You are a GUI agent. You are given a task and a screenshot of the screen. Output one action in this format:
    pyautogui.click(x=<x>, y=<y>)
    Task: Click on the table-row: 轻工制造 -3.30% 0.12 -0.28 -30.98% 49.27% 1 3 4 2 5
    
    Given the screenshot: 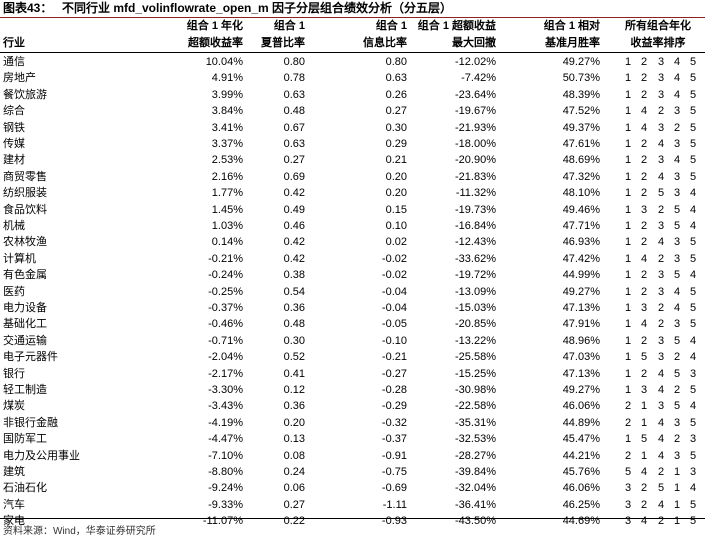 What is the action you would take?
    pyautogui.click(x=352, y=390)
    